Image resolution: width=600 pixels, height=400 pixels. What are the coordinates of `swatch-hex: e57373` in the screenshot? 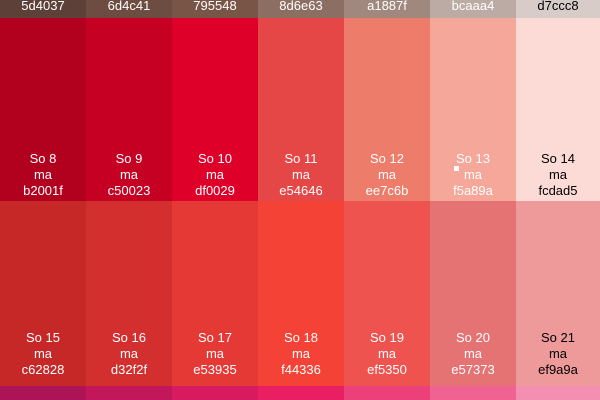 It's located at (473, 369).